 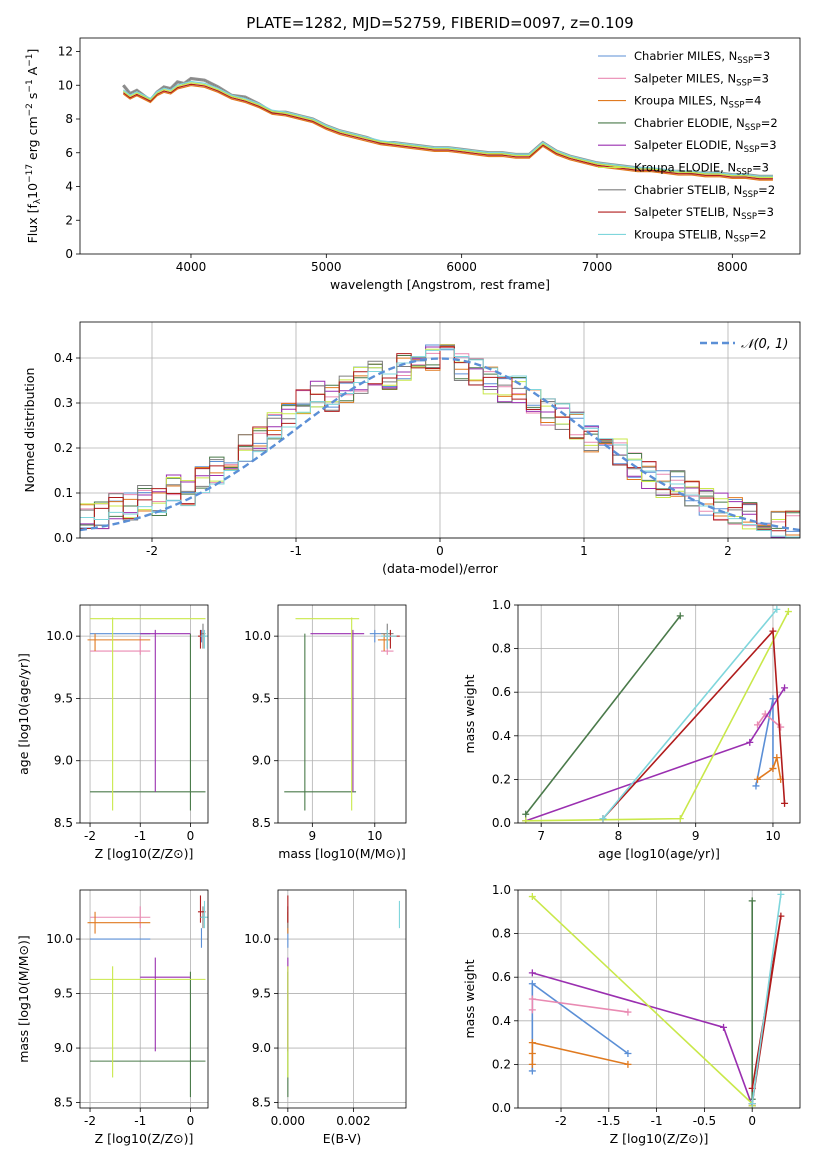 What do you see at coordinates (63, 448) in the screenshot?
I see `y-tick-label: 0.2` at bounding box center [63, 448].